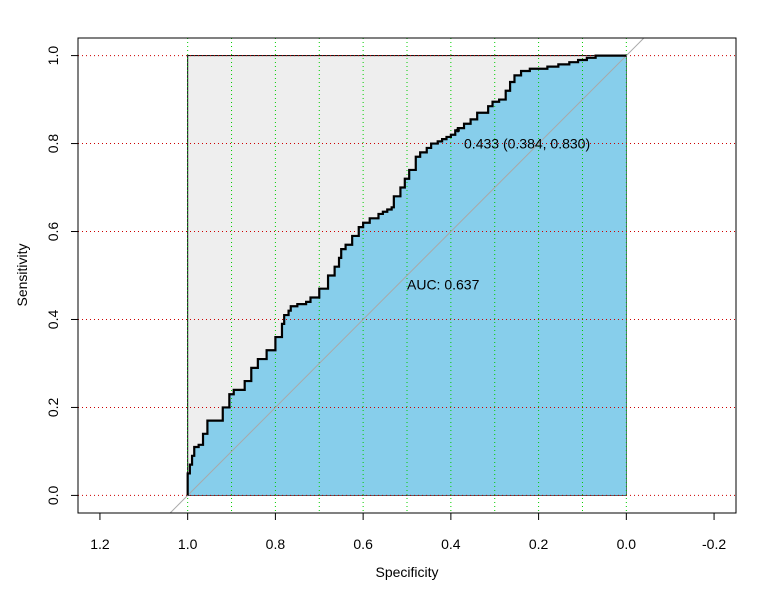 The width and height of the screenshot is (776, 592). I want to click on x-tick-label: 0.2, so click(539, 544).